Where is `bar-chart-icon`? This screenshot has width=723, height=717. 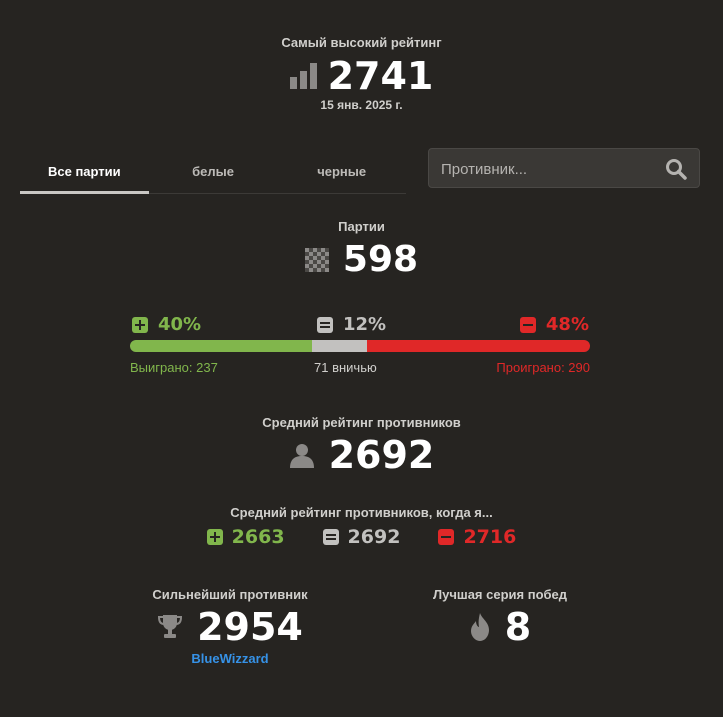 bar-chart-icon is located at coordinates (303, 76).